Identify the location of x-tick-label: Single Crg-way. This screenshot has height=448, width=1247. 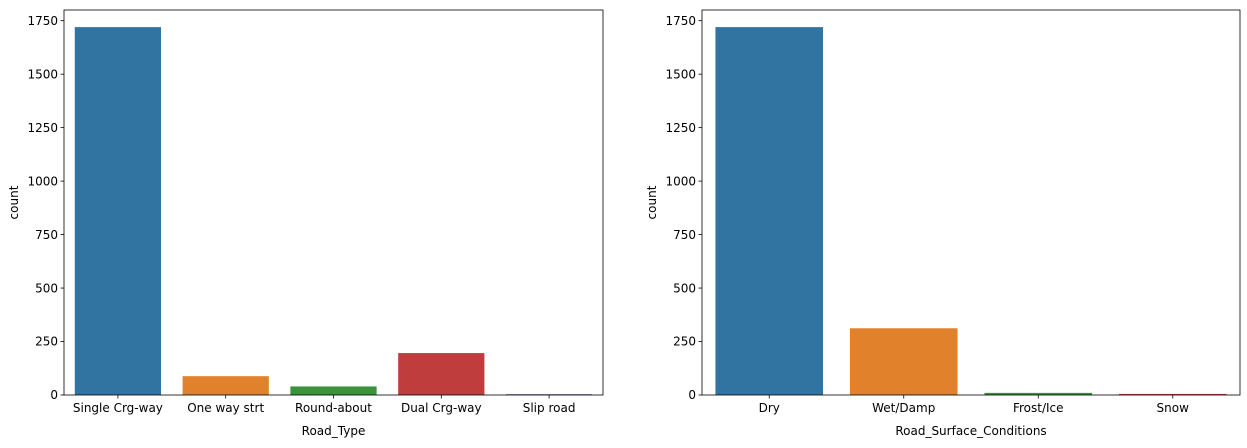
(118, 408).